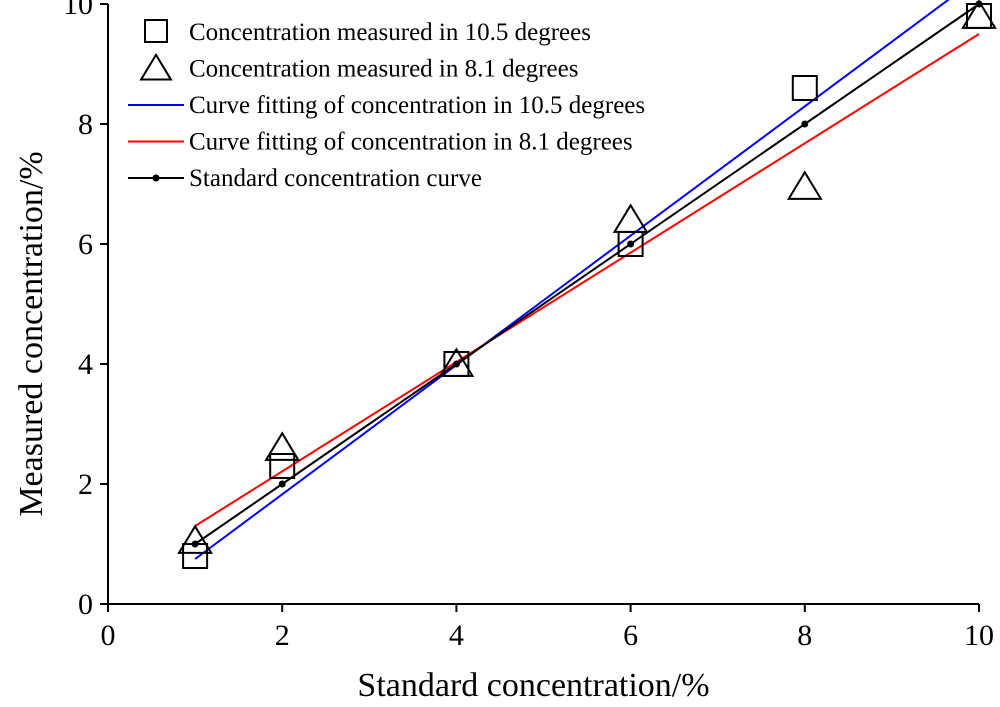 The width and height of the screenshot is (1000, 707). I want to click on x-tick-label: 6, so click(630, 635).